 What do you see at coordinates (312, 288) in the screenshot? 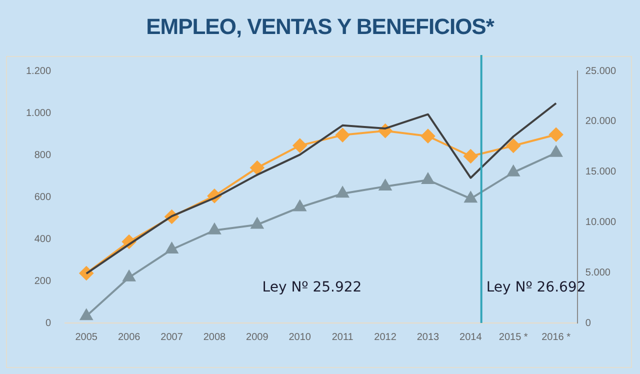
I see `annotation: Ley Nº 25.922` at bounding box center [312, 288].